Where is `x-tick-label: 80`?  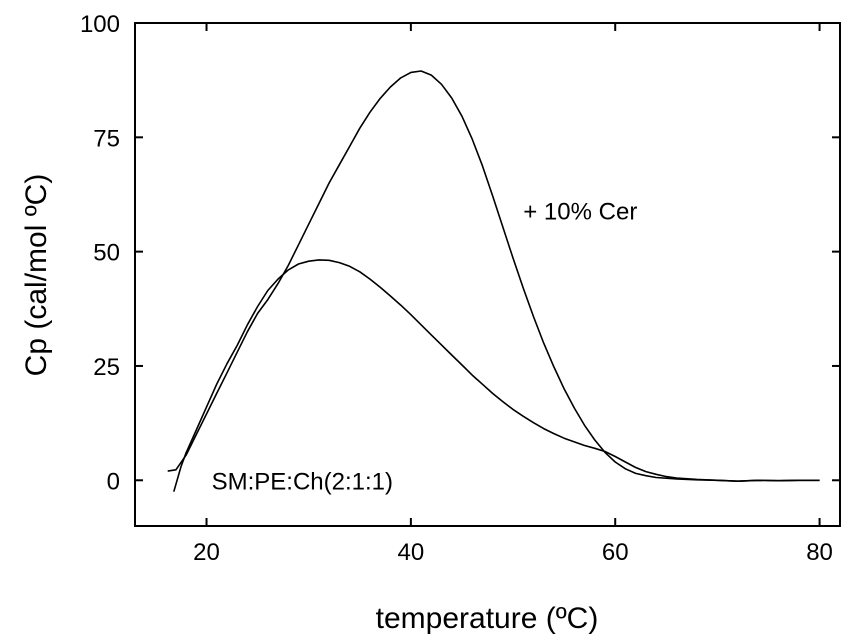 x-tick-label: 80 is located at coordinates (819, 552).